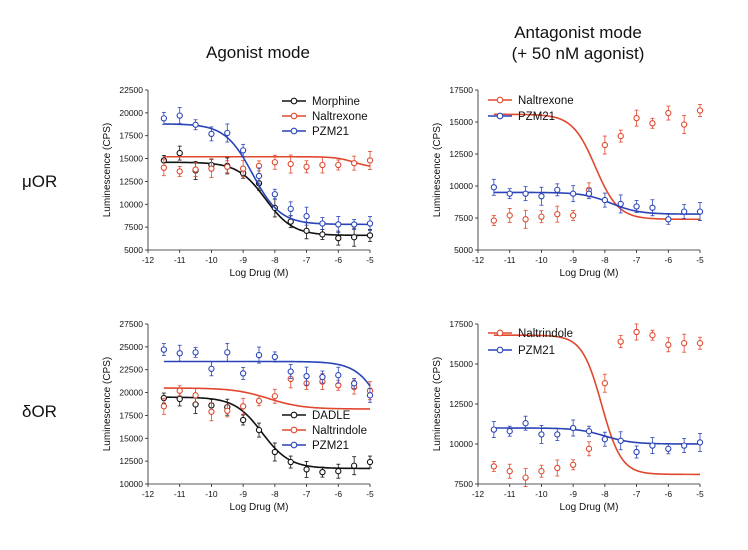 This screenshot has width=748, height=550. What do you see at coordinates (578, 53) in the screenshot?
I see `column-title-antagonist-line2: (+ 50 nM agonist)` at bounding box center [578, 53].